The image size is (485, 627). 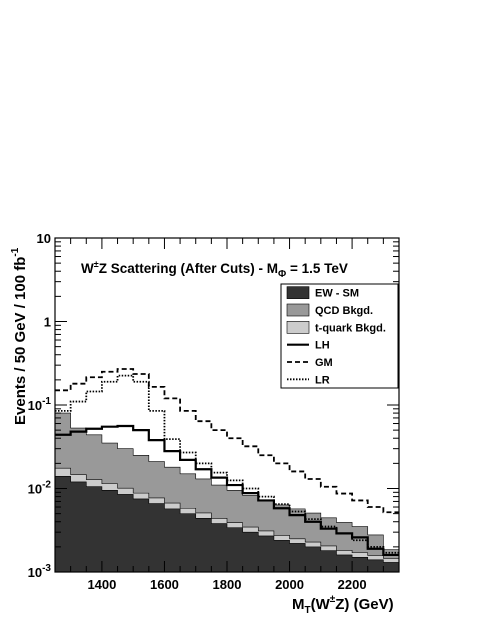 I want to click on legend-swatch-t-quark-bkgd, so click(x=298, y=327).